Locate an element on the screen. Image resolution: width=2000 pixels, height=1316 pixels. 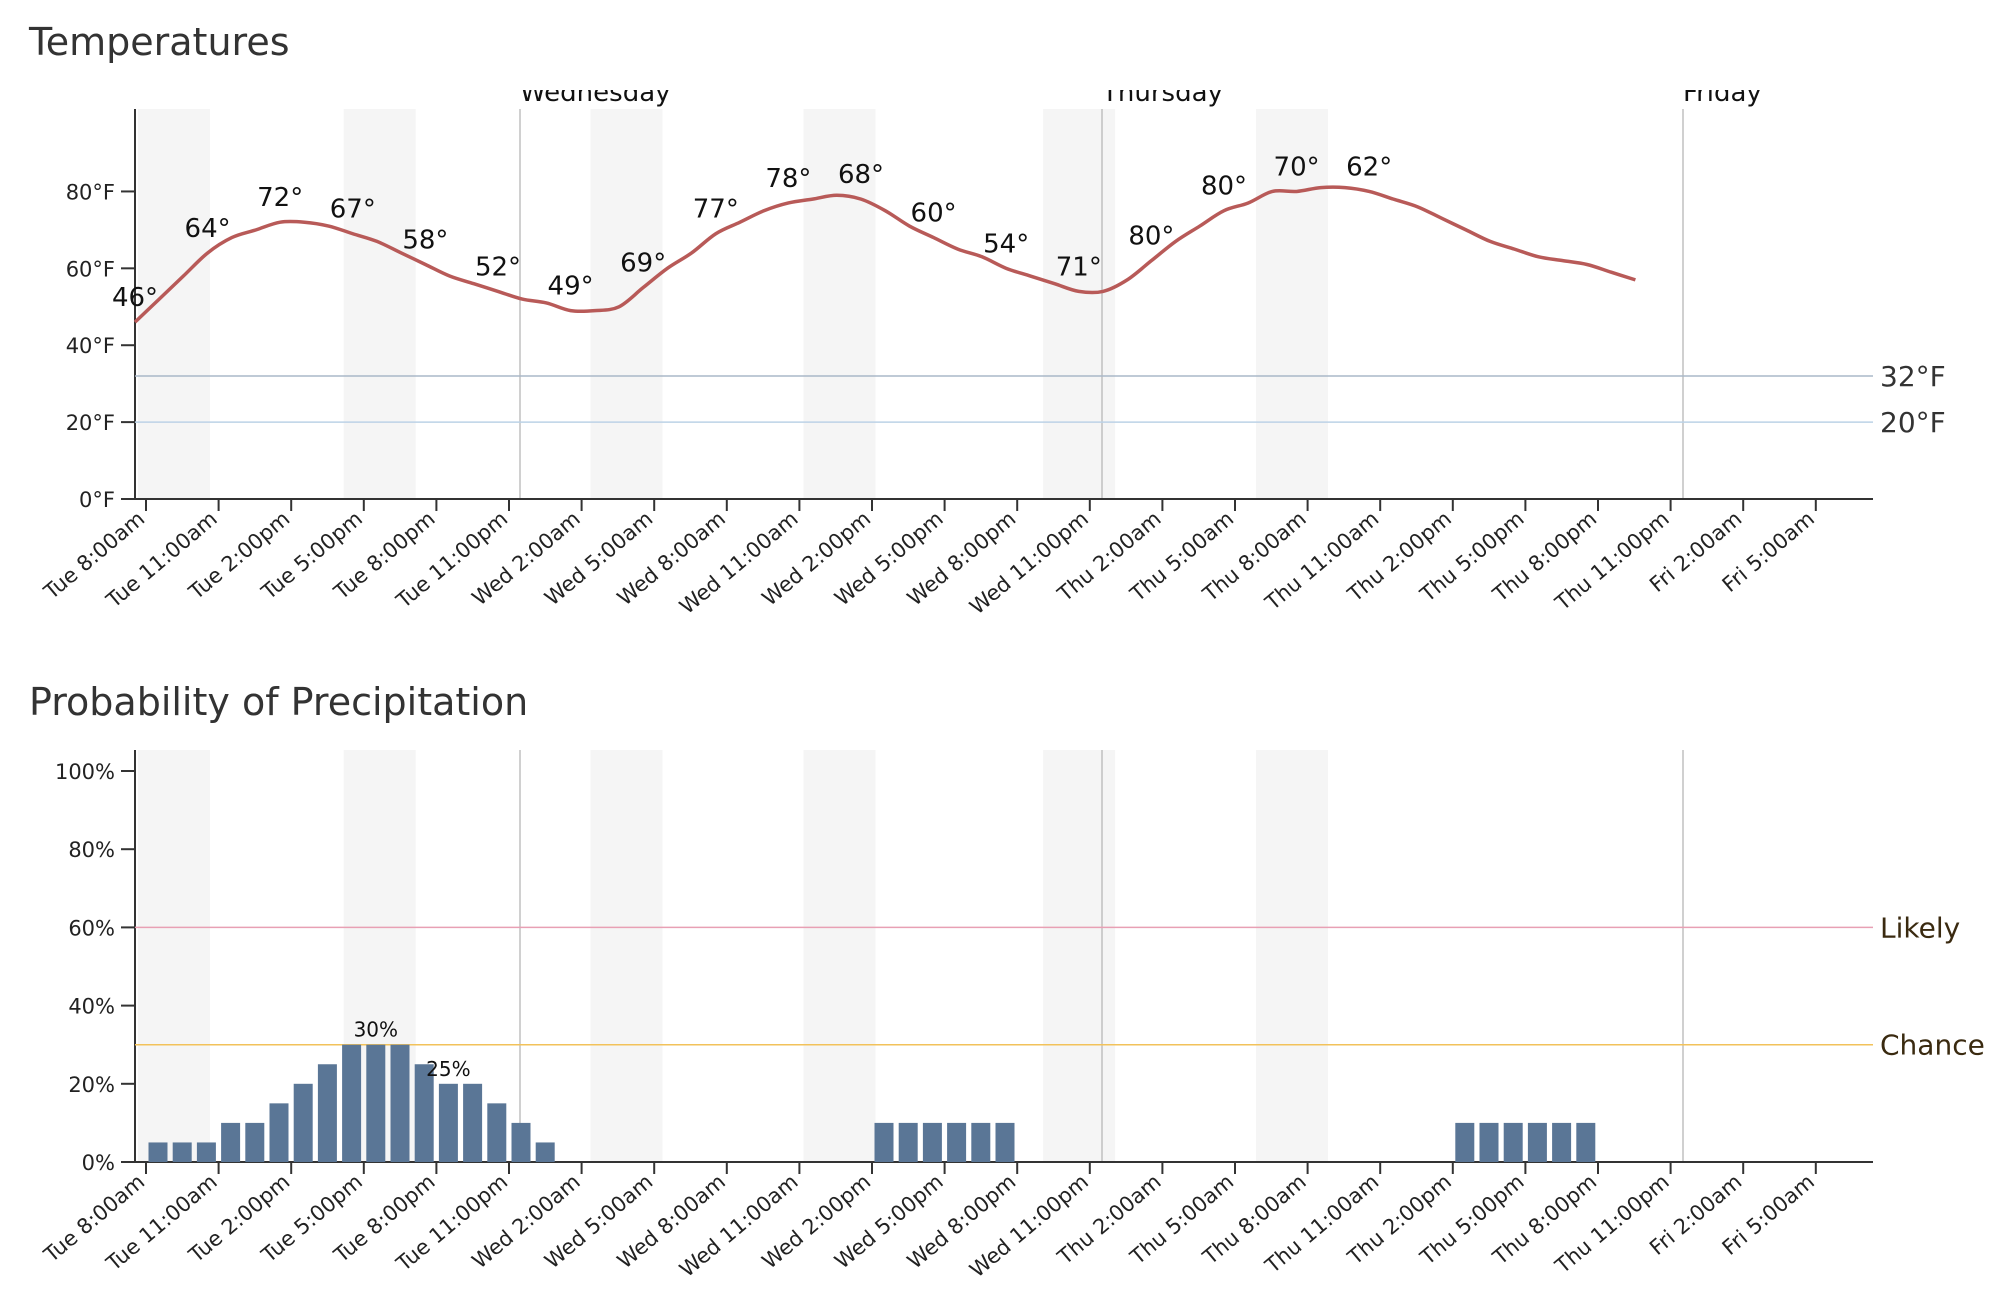
temperature-label: 78° is located at coordinates (788, 179).